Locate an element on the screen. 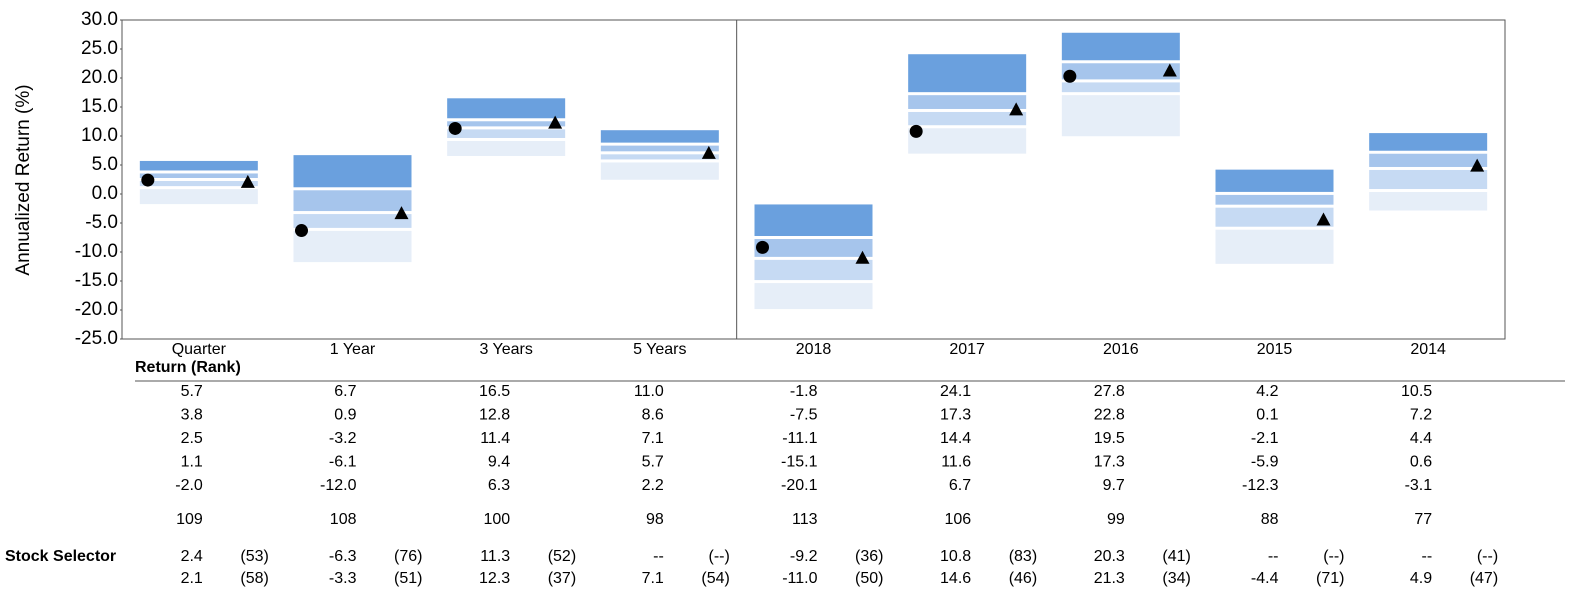 This screenshot has height=597, width=1578. table-cell: -6.3 is located at coordinates (343, 556).